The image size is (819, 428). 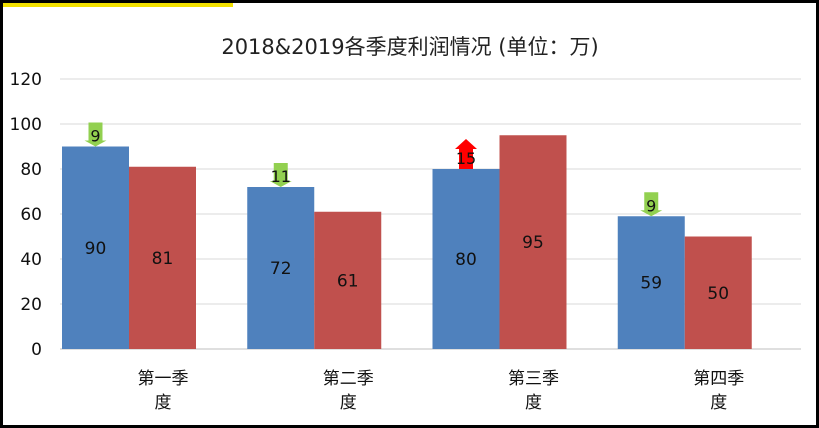 What do you see at coordinates (163, 379) in the screenshot?
I see `category-label: 第一季` at bounding box center [163, 379].